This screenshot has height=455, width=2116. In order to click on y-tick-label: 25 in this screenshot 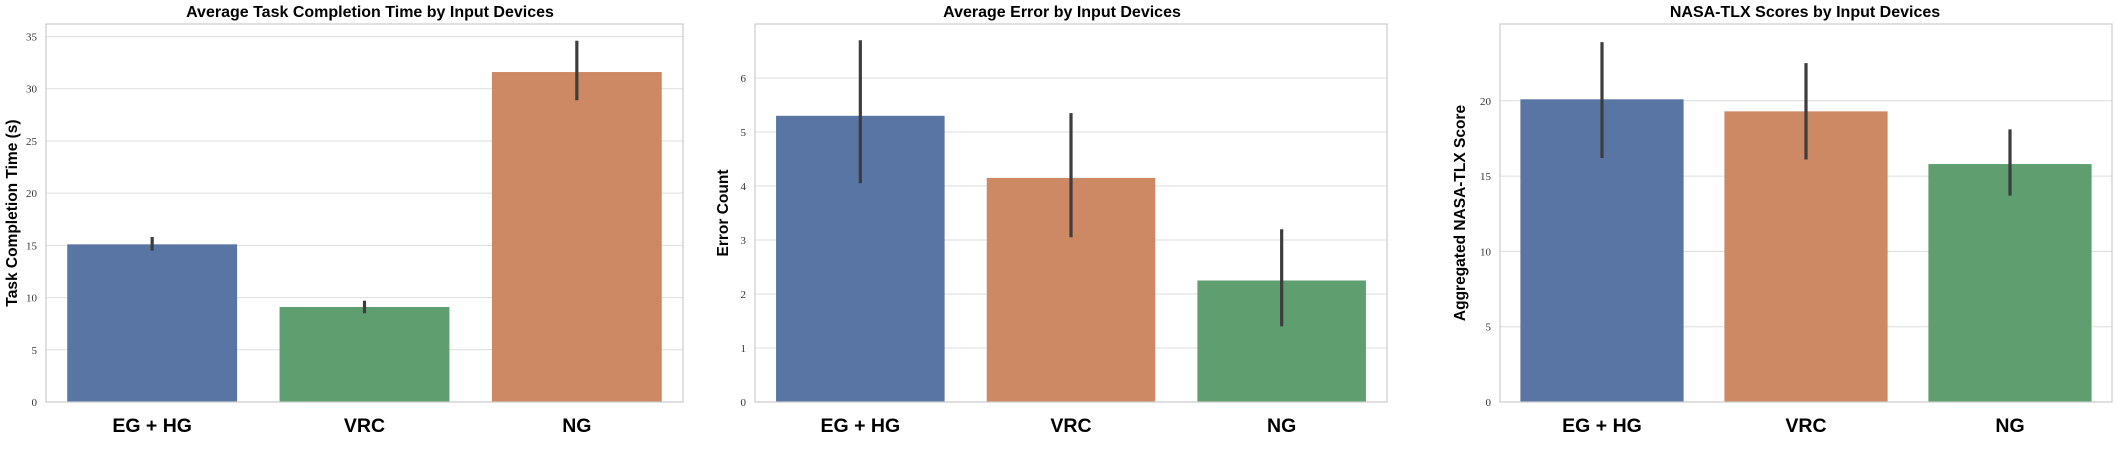, I will do `click(32, 142)`.